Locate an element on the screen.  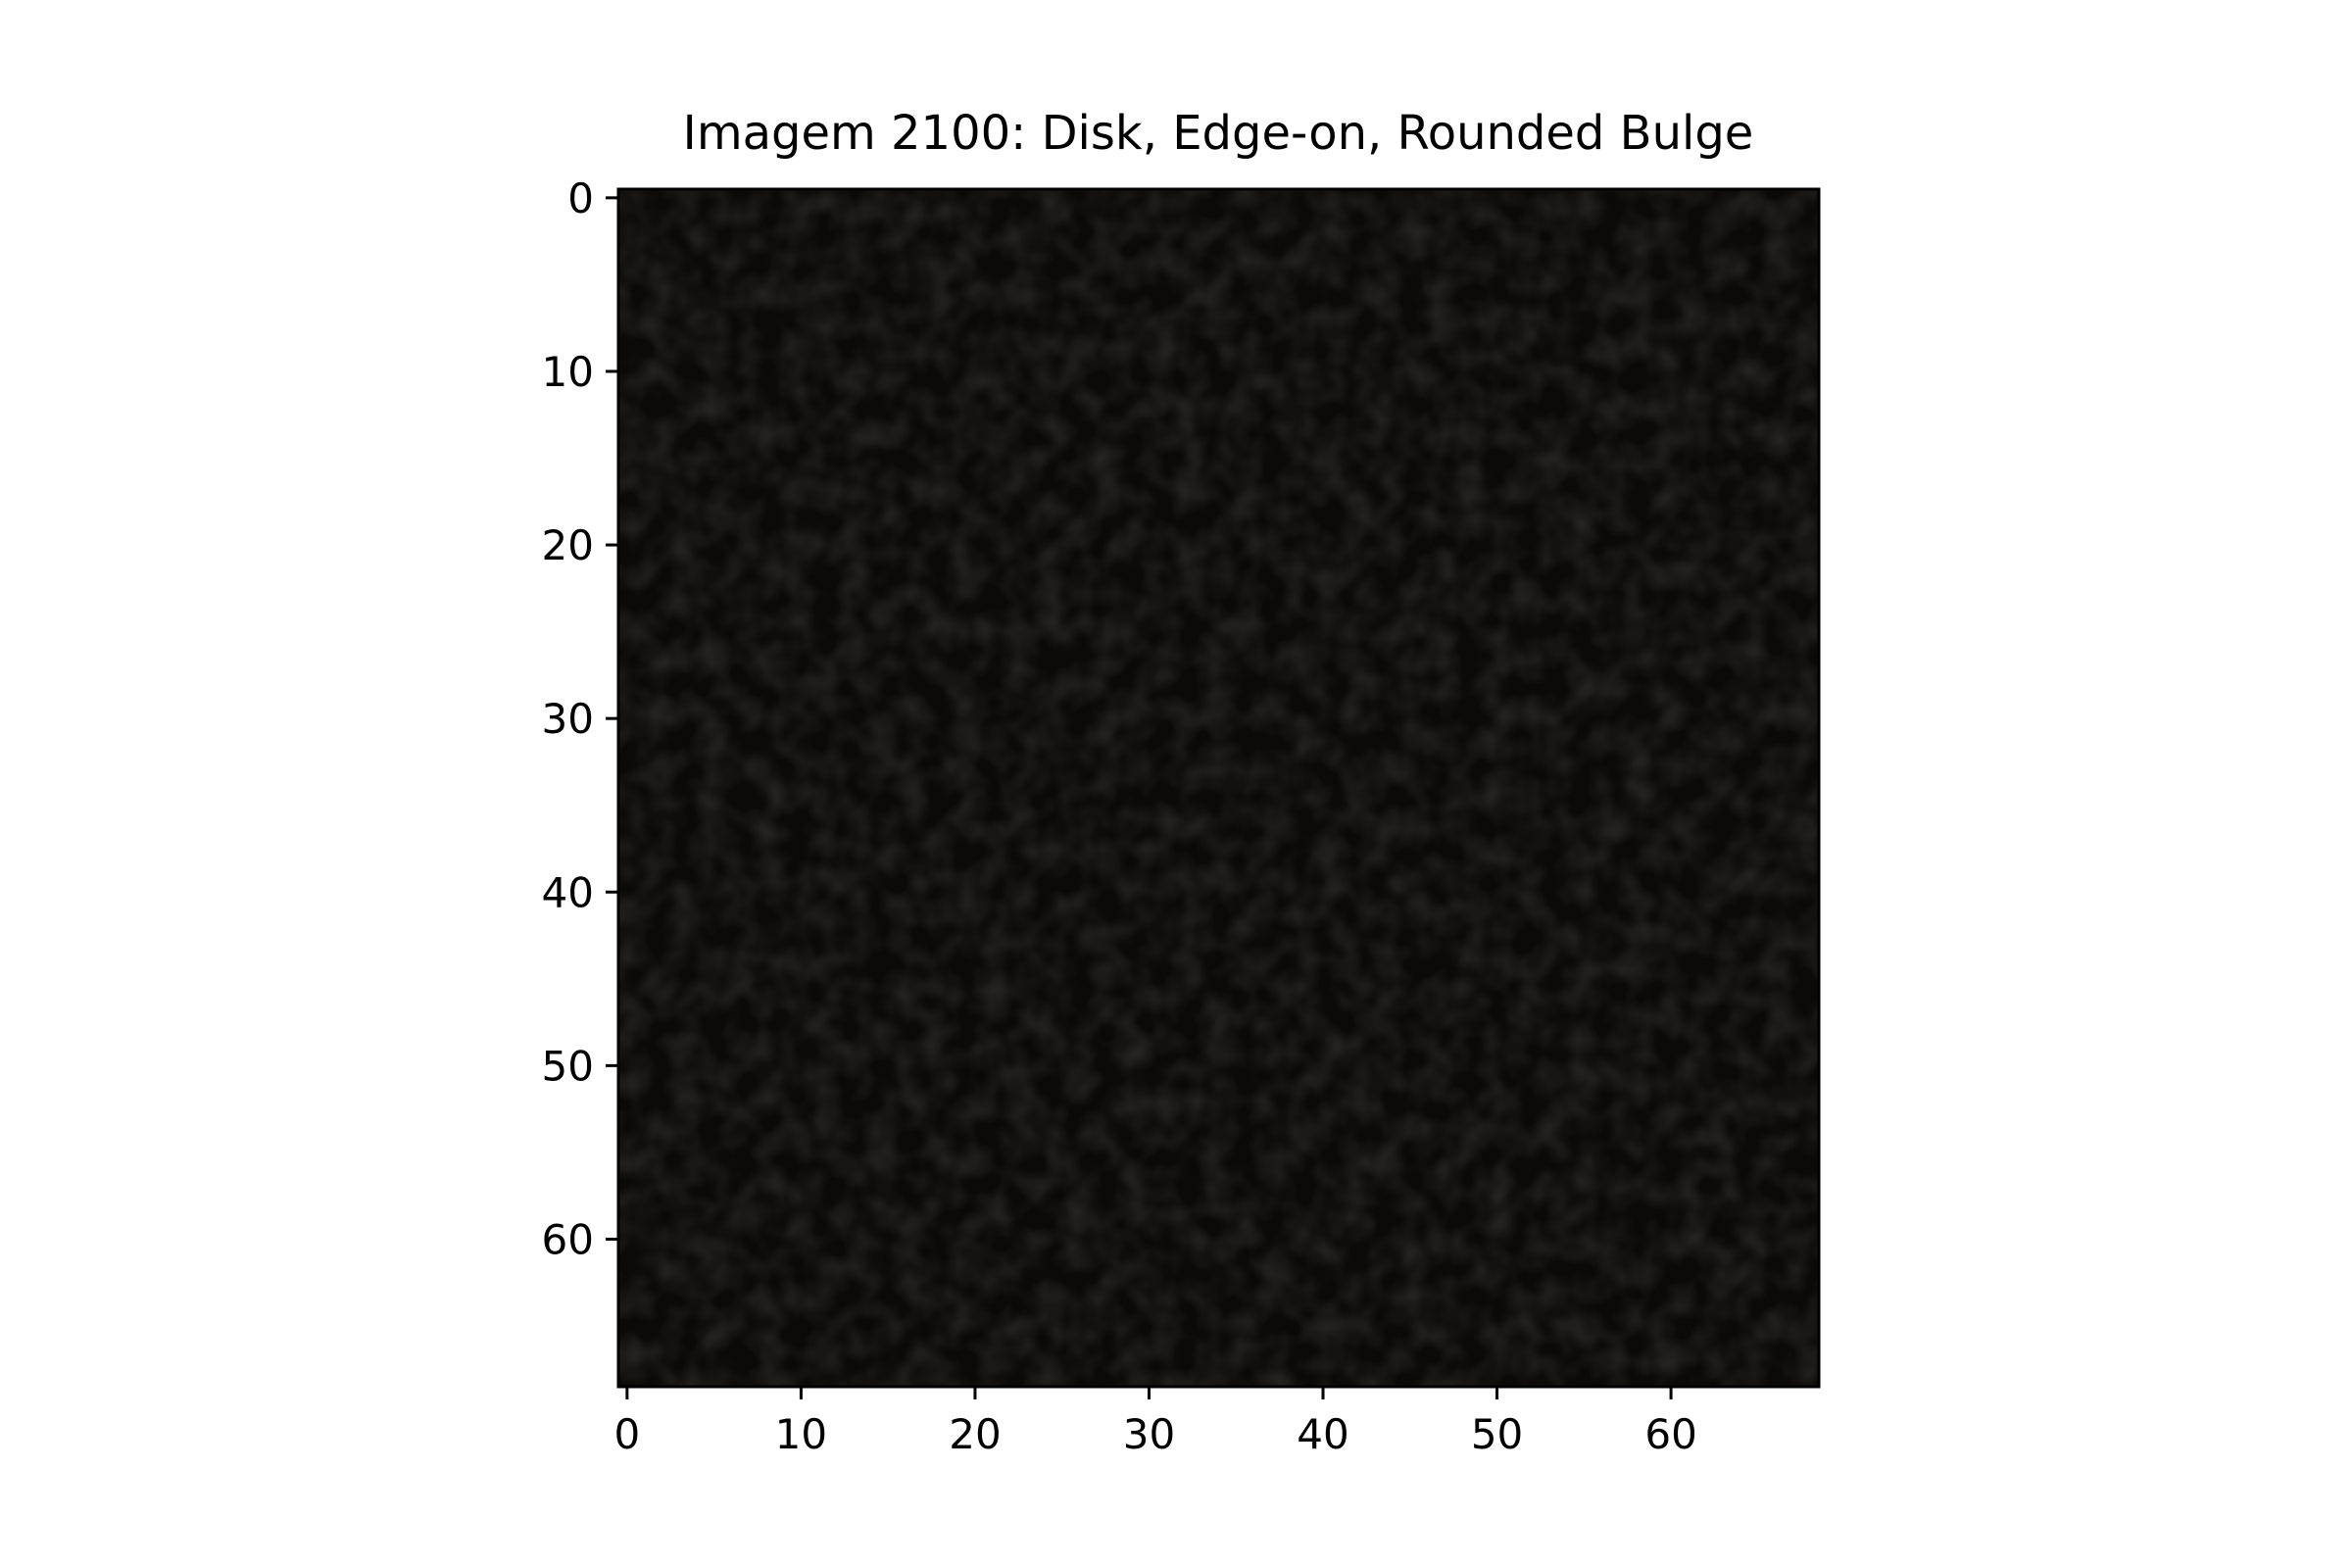
x-tick-label: 0 is located at coordinates (627, 1434).